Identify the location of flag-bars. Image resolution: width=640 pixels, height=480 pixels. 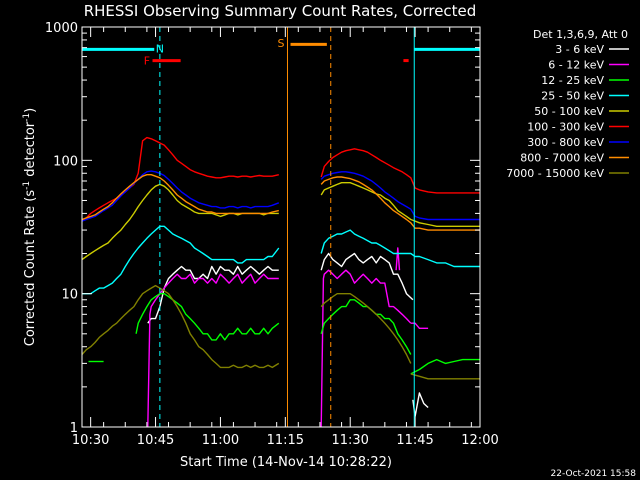
(281, 52).